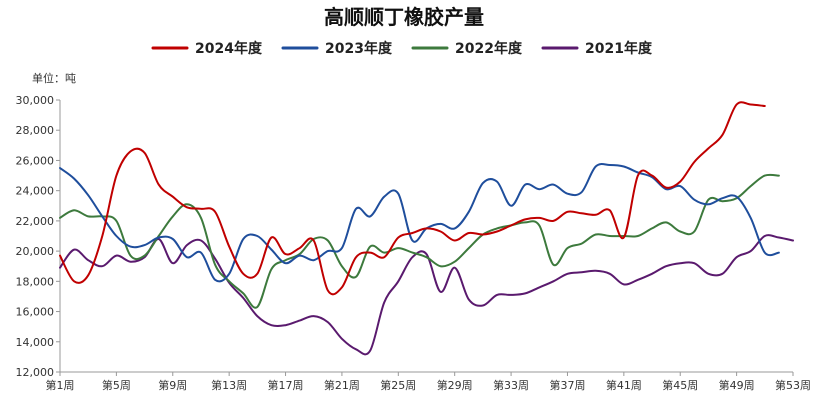 This screenshot has width=828, height=404. What do you see at coordinates (286, 385) in the screenshot?
I see `x-tick-label: 第17周` at bounding box center [286, 385].